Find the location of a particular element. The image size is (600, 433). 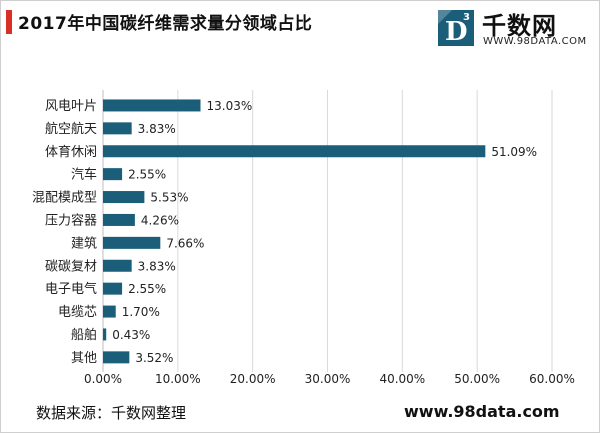

x-tick-label: 50.00% is located at coordinates (477, 379).